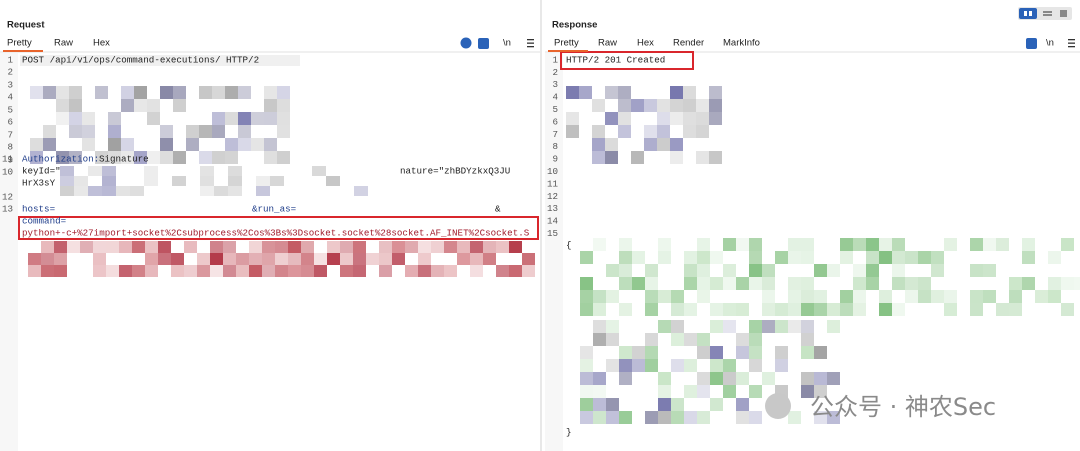 The image size is (1080, 451). I want to click on line-number: 8, so click(10, 146).